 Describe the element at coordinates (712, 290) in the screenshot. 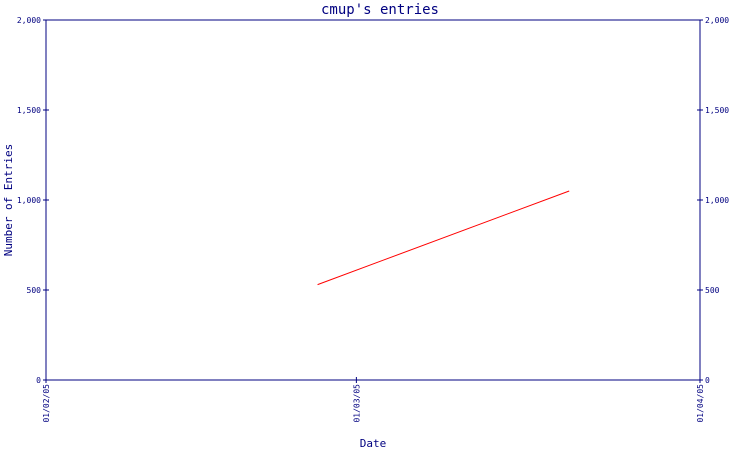

I see `y-tick-label-right: 500` at that location.